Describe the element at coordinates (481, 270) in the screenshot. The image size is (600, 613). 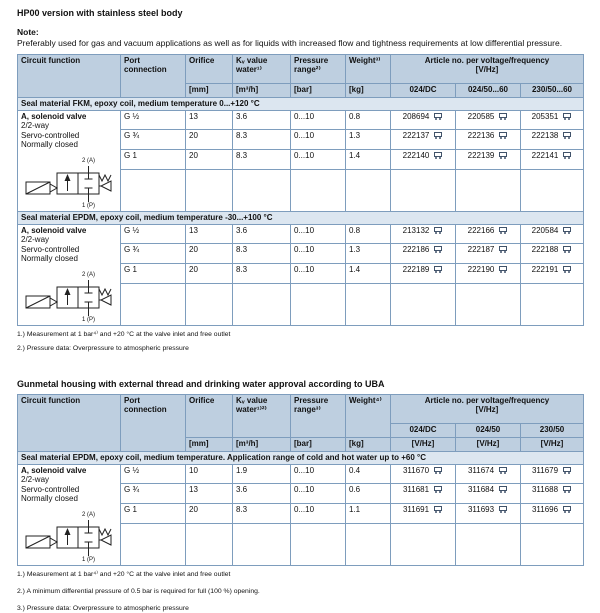
I see `article-number: 222190` at that location.